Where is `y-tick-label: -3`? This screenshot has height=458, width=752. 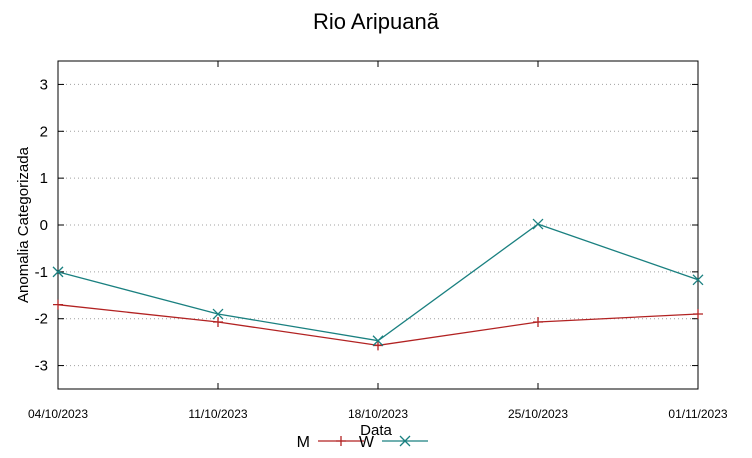
y-tick-label: -3 is located at coordinates (41, 366).